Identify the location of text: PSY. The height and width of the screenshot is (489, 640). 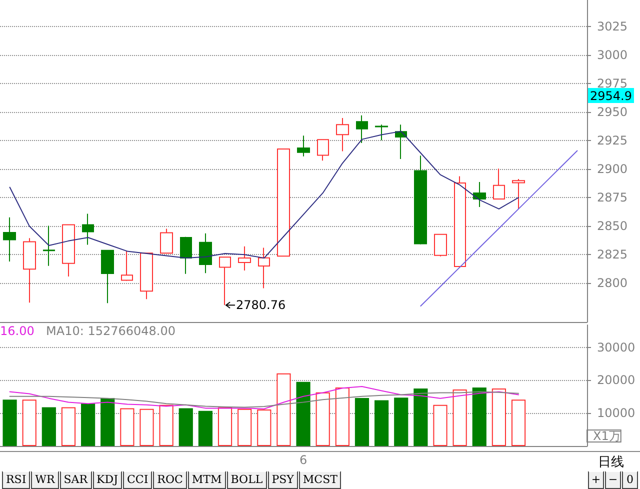
(283, 480).